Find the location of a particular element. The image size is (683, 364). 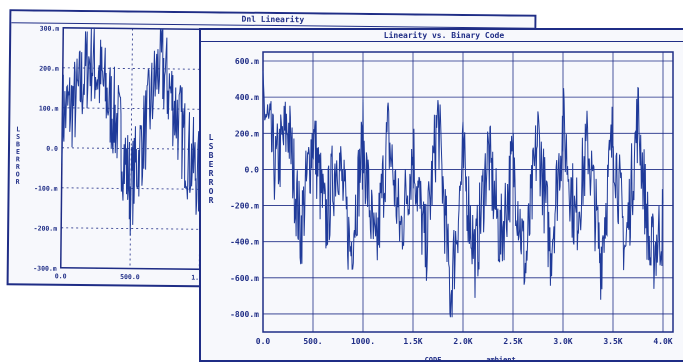

chart-title: Linearity vs. Binary Code is located at coordinates (442, 36).